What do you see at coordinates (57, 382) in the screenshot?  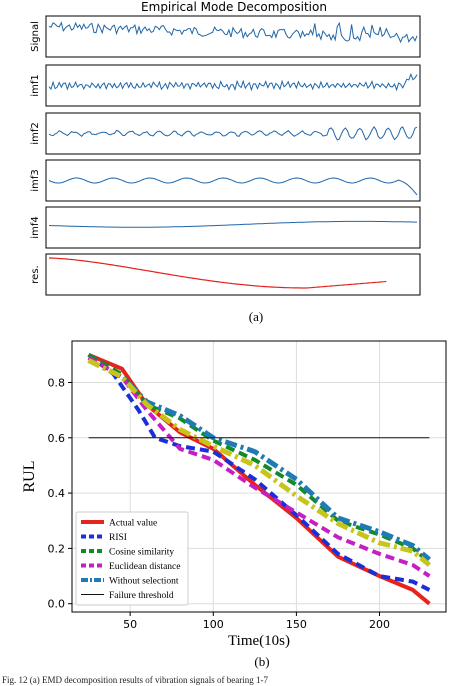 I see `y-tick-label: 0.8` at bounding box center [57, 382].